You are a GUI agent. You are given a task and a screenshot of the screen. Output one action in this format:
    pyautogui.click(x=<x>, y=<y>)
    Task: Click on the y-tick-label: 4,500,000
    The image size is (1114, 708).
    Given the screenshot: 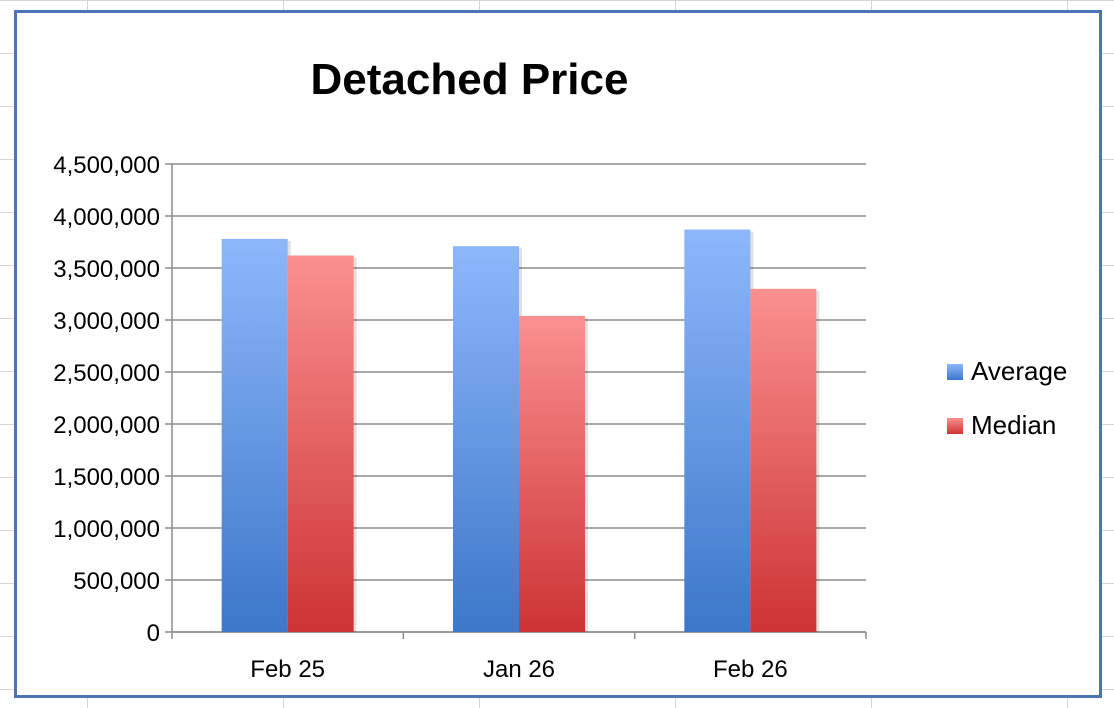 What is the action you would take?
    pyautogui.click(x=106, y=165)
    